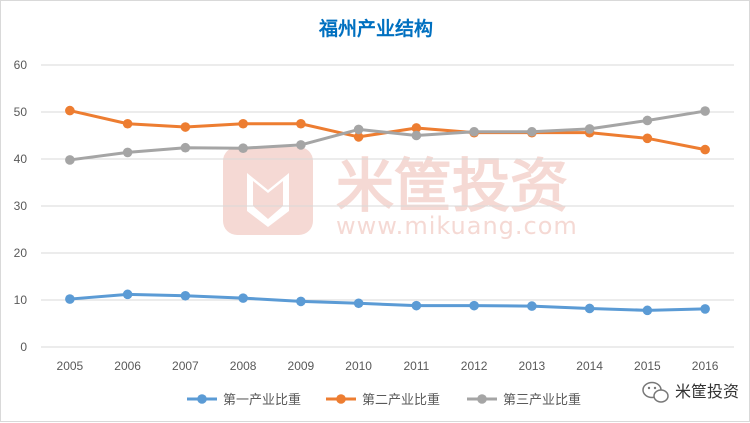 This screenshot has width=750, height=423. What do you see at coordinates (589, 366) in the screenshot?
I see `x-tick-label: 2014` at bounding box center [589, 366].